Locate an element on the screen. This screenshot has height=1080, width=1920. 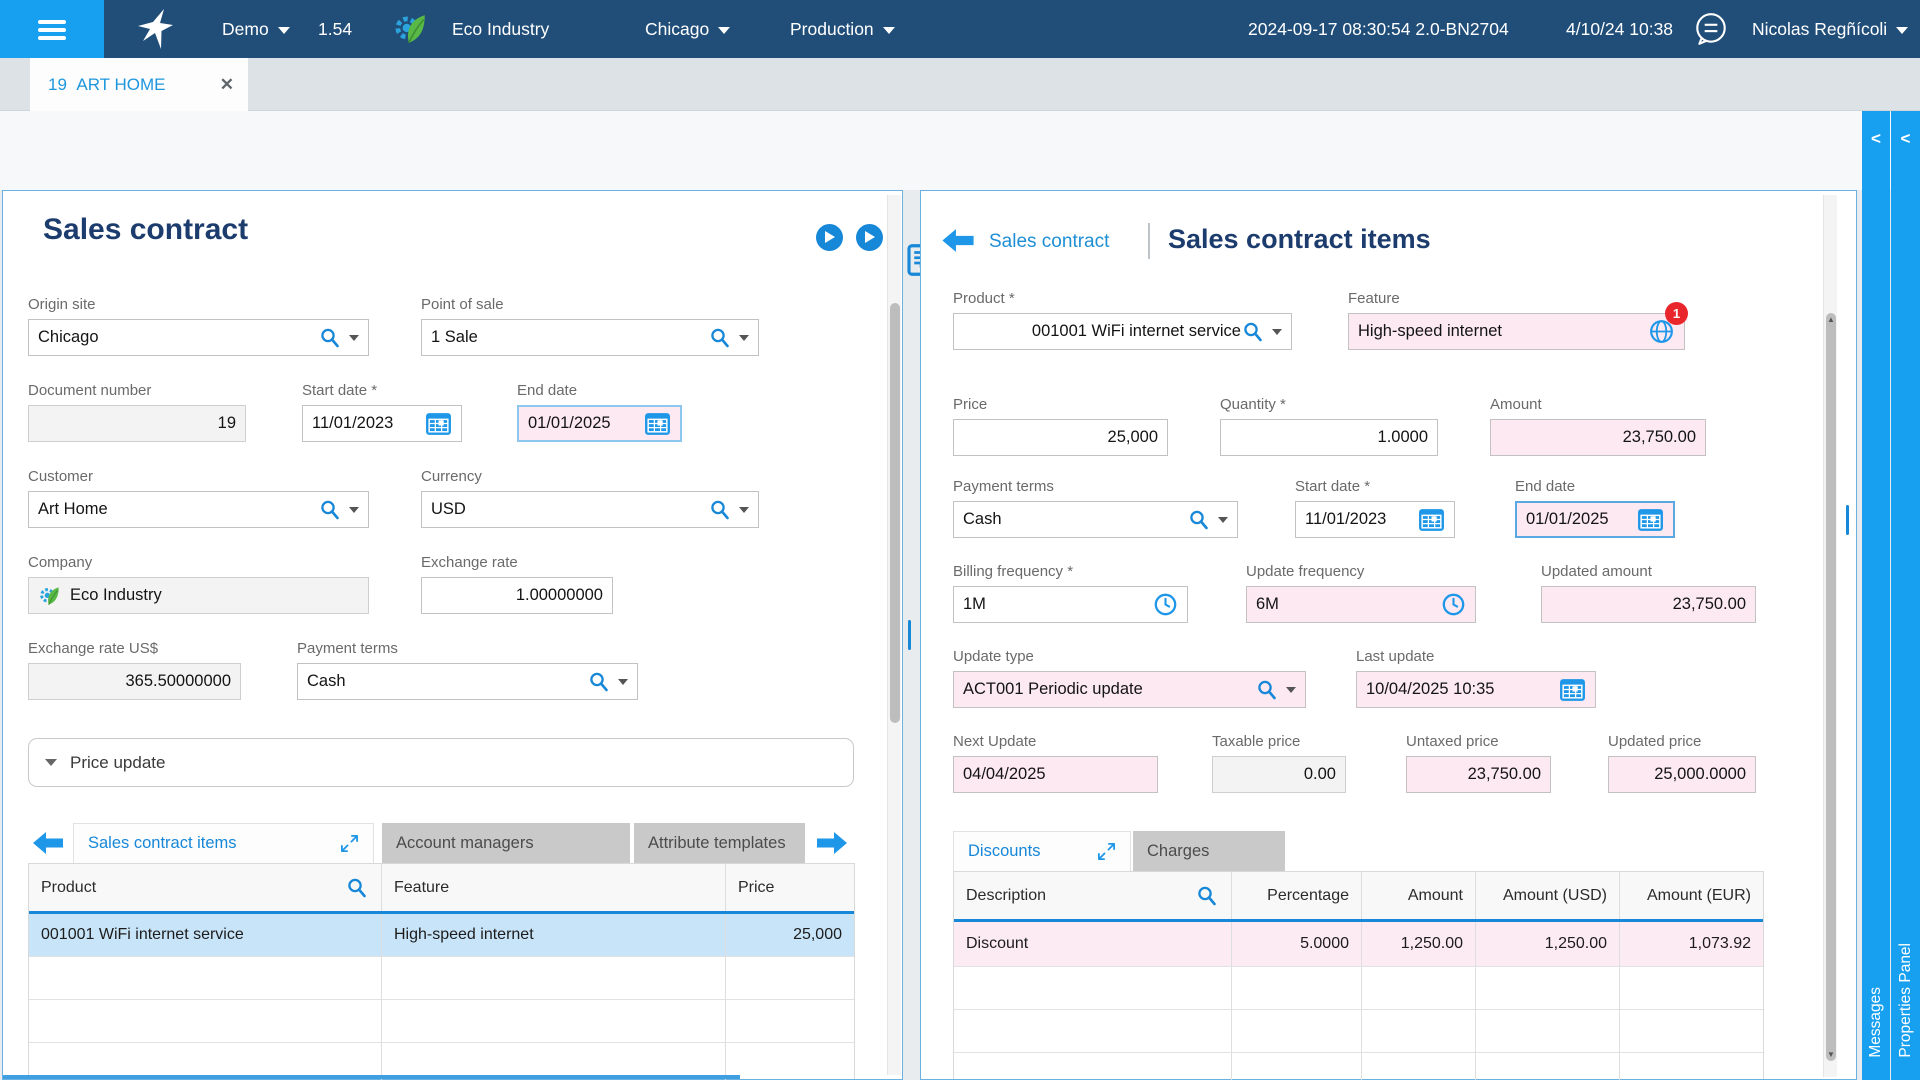
next-record-button is located at coordinates (829, 237).